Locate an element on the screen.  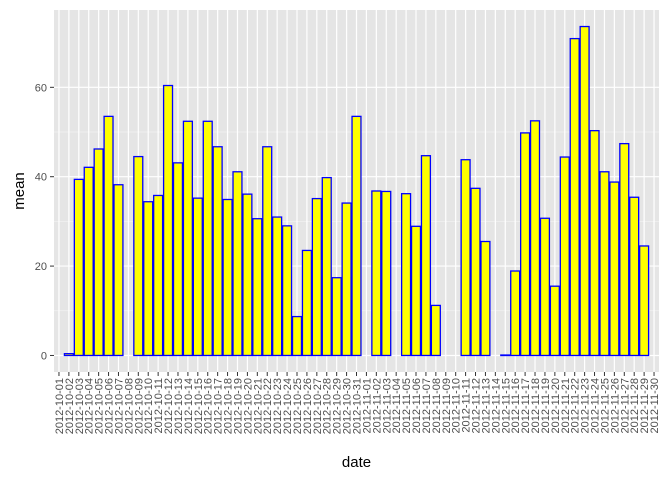
x-tick-label: 2012-10-07 is located at coordinates (119, 406).